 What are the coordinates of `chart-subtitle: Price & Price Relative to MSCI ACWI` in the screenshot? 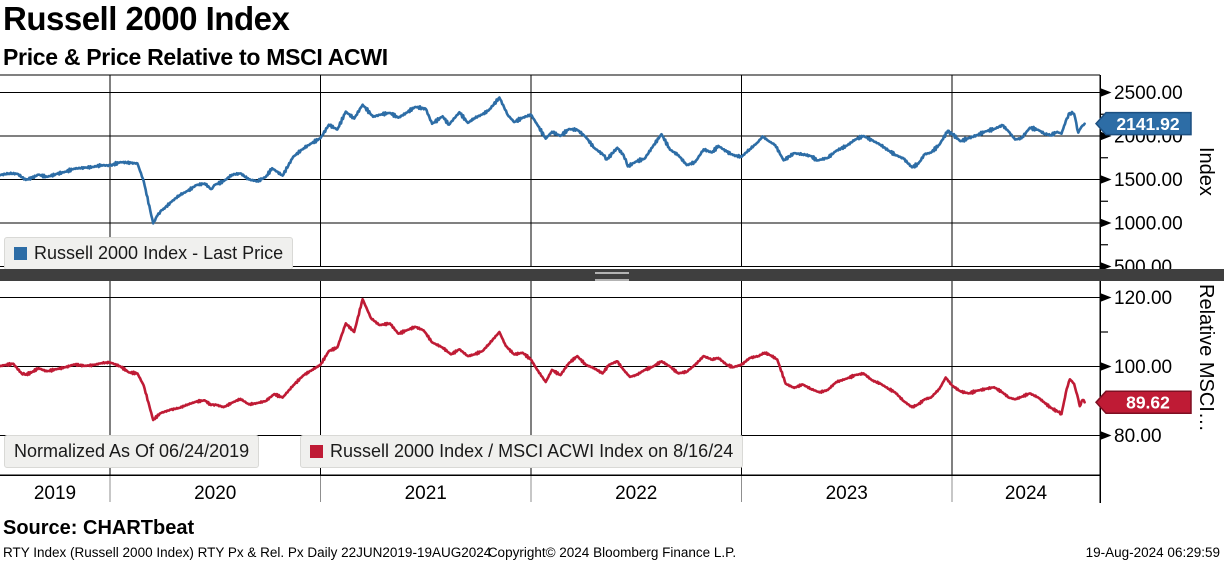 It's located at (195, 57).